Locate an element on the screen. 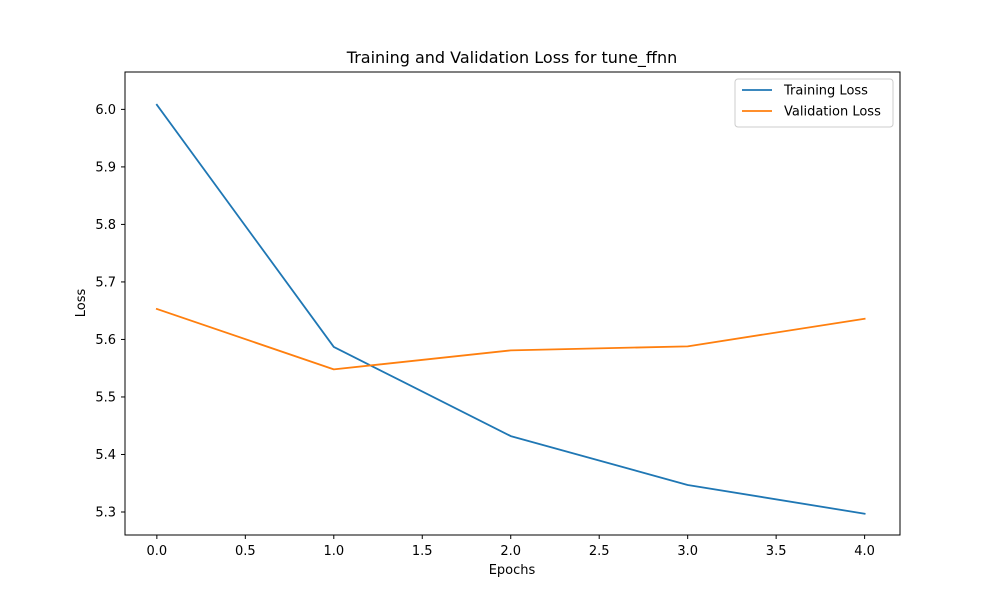 Image resolution: width=1000 pixels, height=600 pixels. y-tick-label: 5.3 is located at coordinates (105, 512).